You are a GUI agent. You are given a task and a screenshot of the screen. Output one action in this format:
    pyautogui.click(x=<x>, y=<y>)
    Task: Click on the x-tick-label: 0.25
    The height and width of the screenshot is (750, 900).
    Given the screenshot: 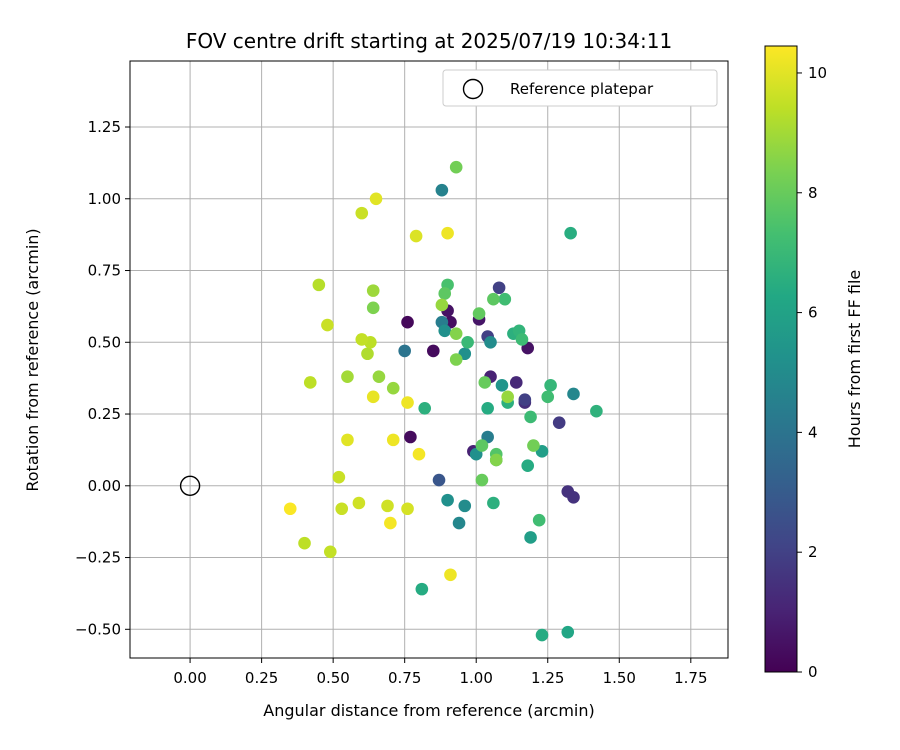 What is the action you would take?
    pyautogui.click(x=261, y=678)
    